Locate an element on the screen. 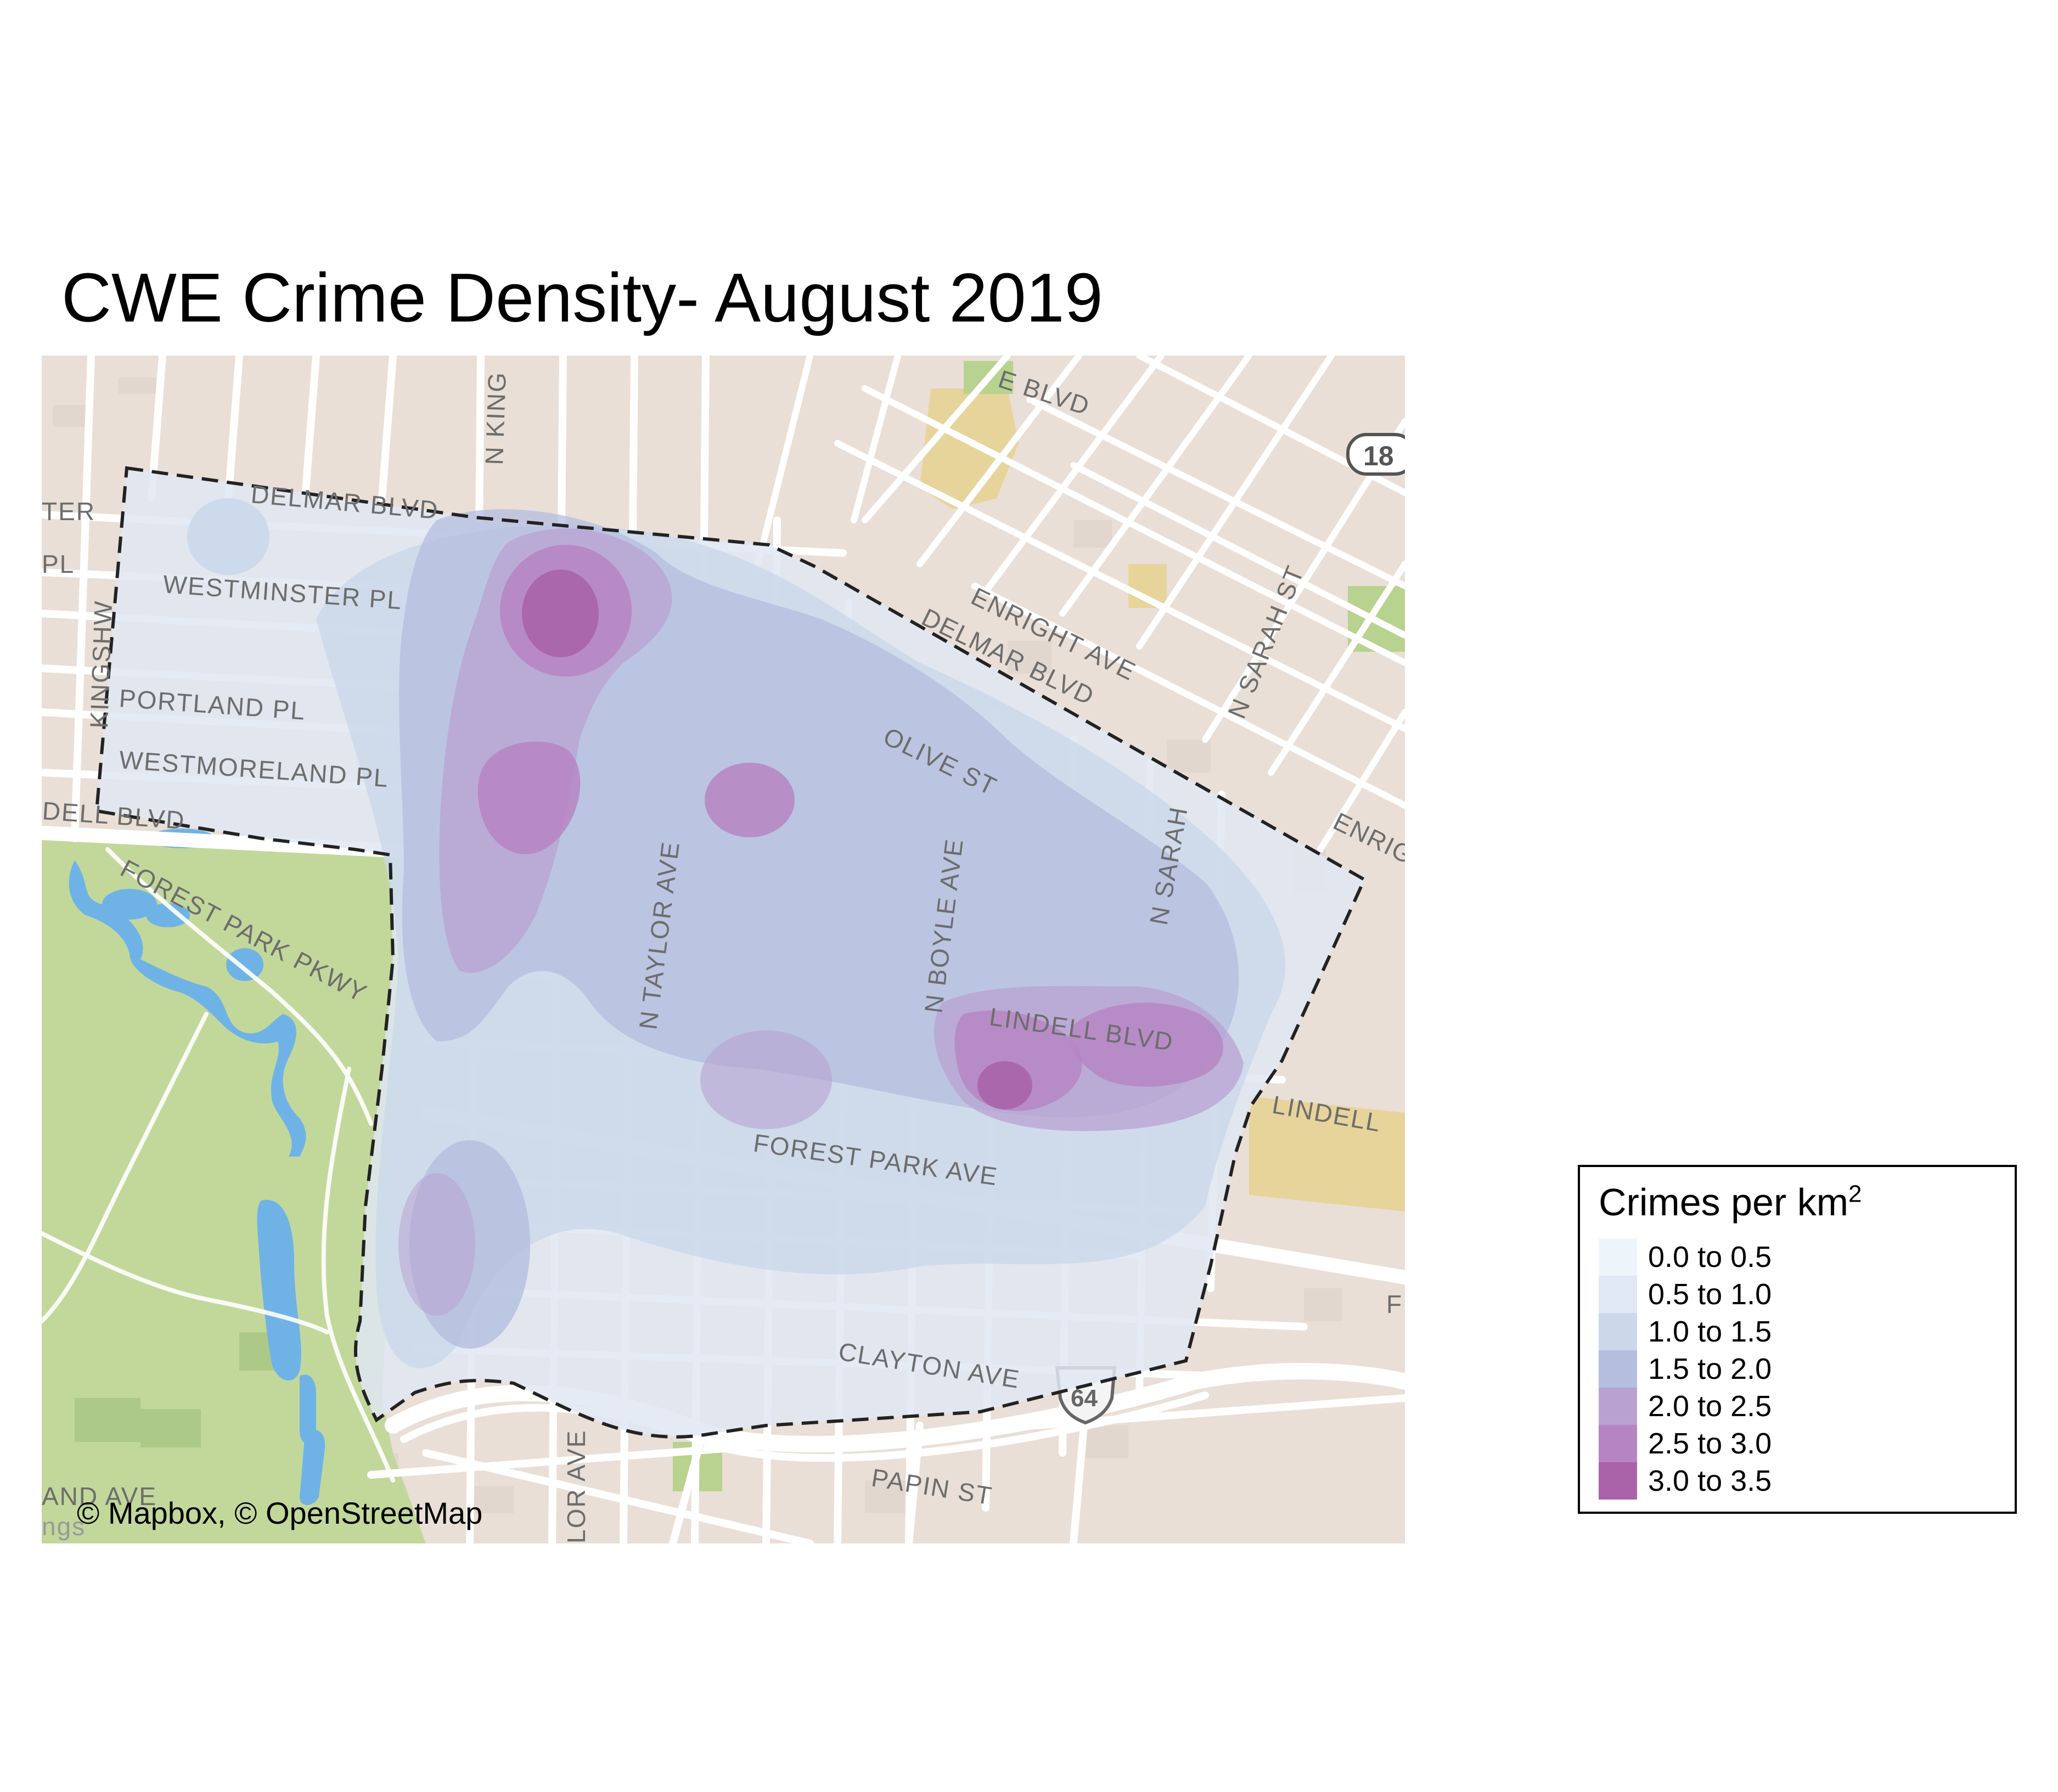 This screenshot has width=2058, height=1792. label-and-ave: AND AVE is located at coordinates (99, 1496).